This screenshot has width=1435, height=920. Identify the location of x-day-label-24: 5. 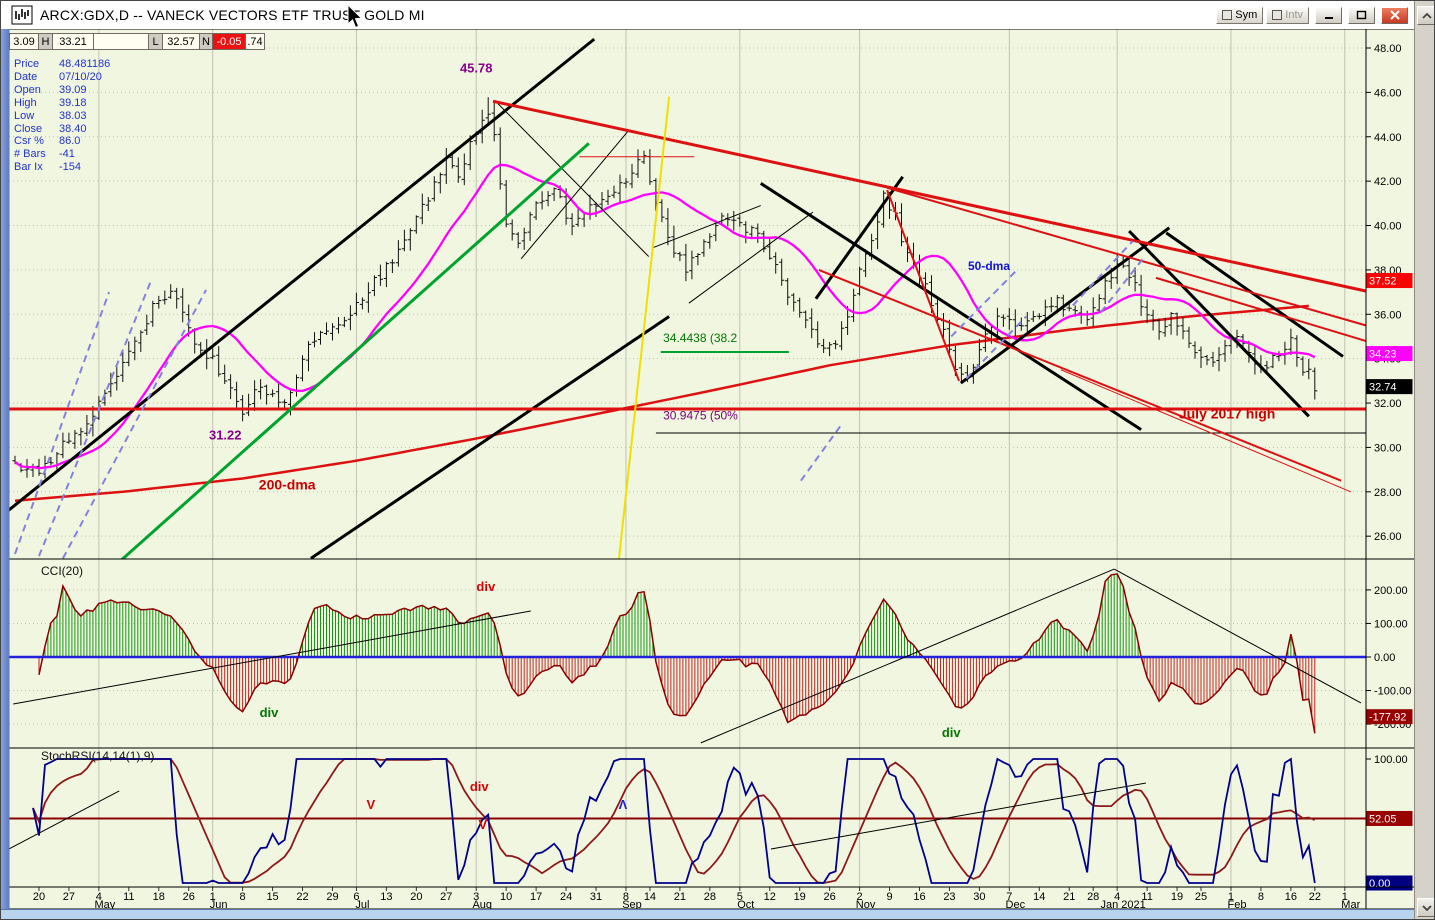
(740, 897).